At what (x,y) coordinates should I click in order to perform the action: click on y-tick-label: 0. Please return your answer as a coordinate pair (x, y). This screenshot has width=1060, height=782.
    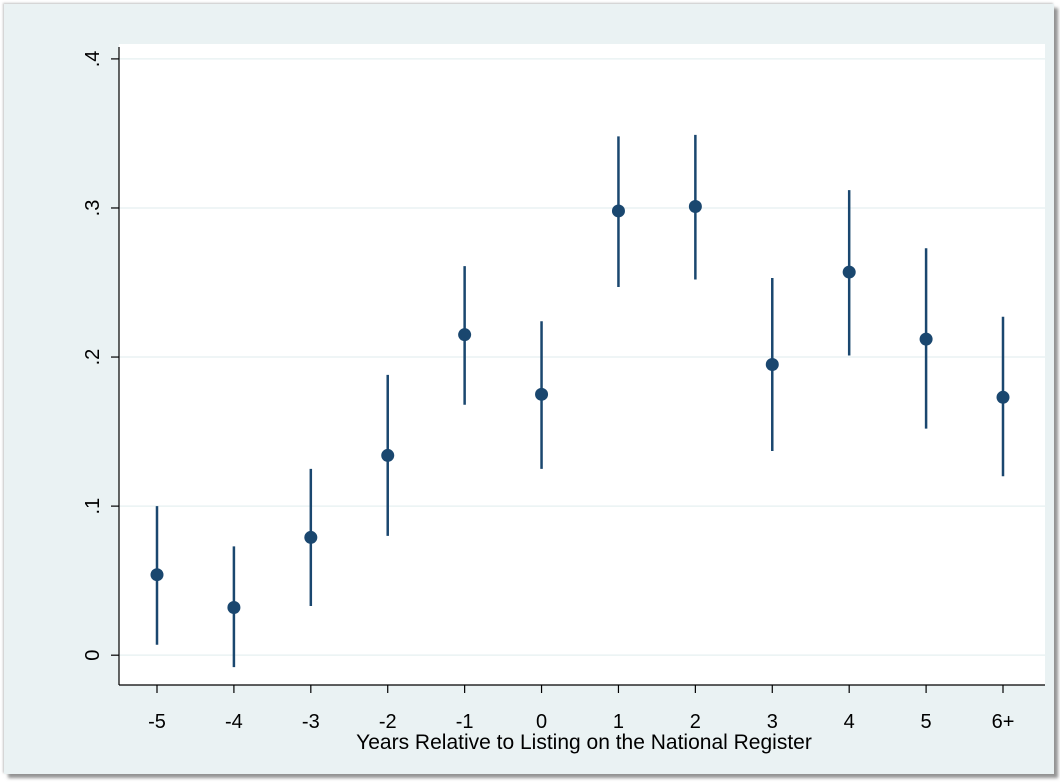
    Looking at the image, I should click on (93, 655).